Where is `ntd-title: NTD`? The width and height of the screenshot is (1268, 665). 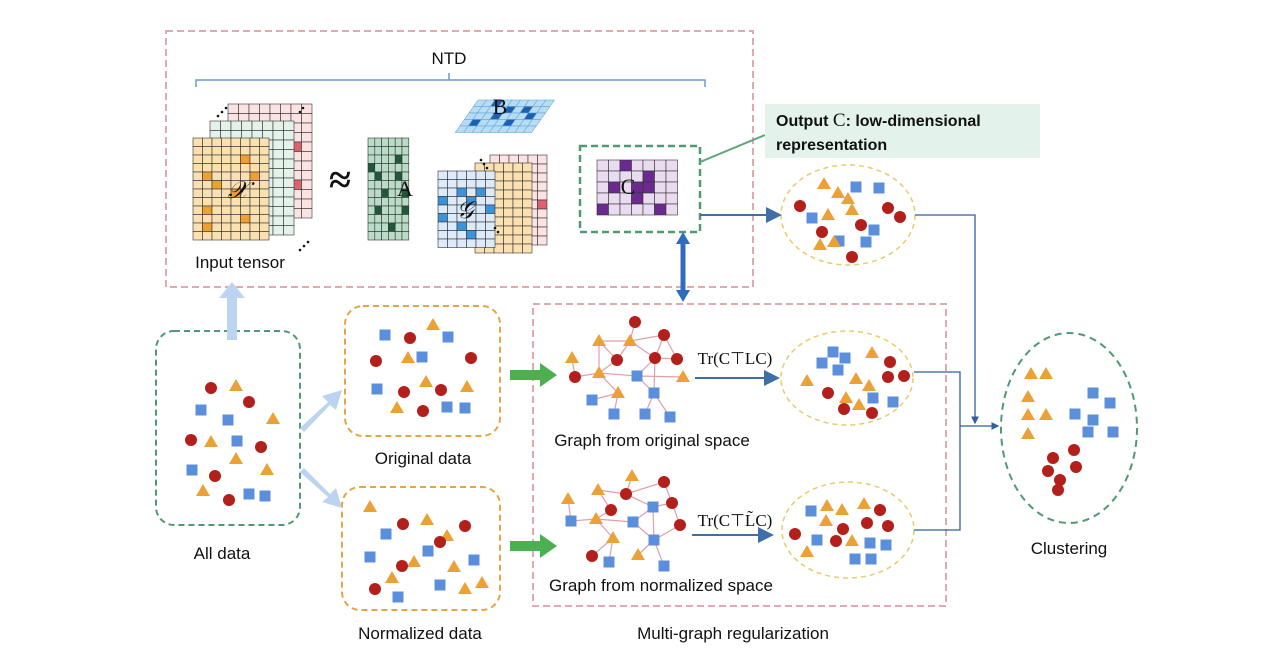
ntd-title: NTD is located at coordinates (449, 58).